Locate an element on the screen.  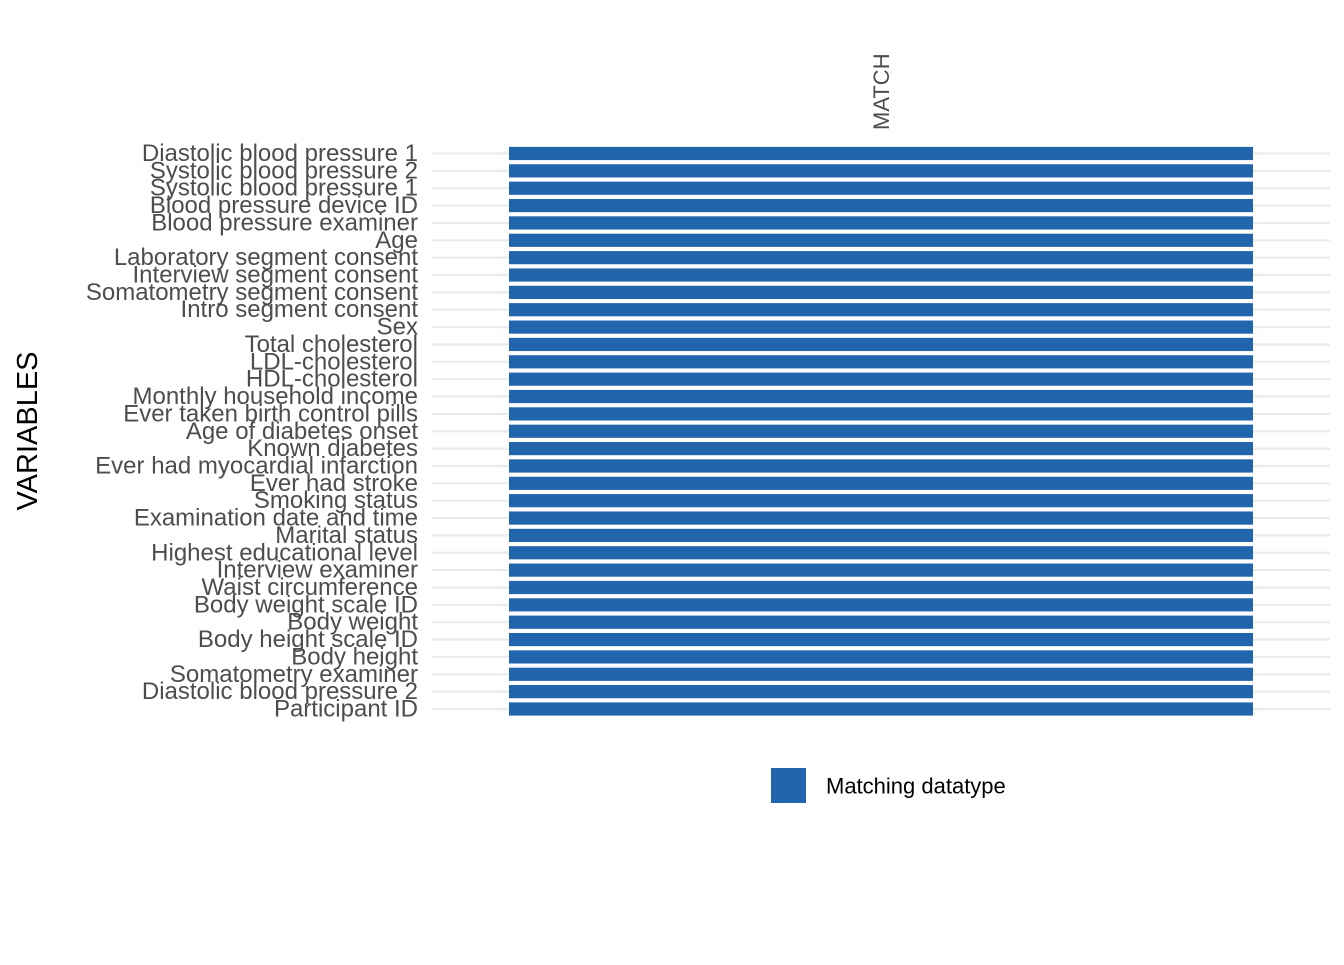
legend-label: Matching datatype is located at coordinates (916, 786).